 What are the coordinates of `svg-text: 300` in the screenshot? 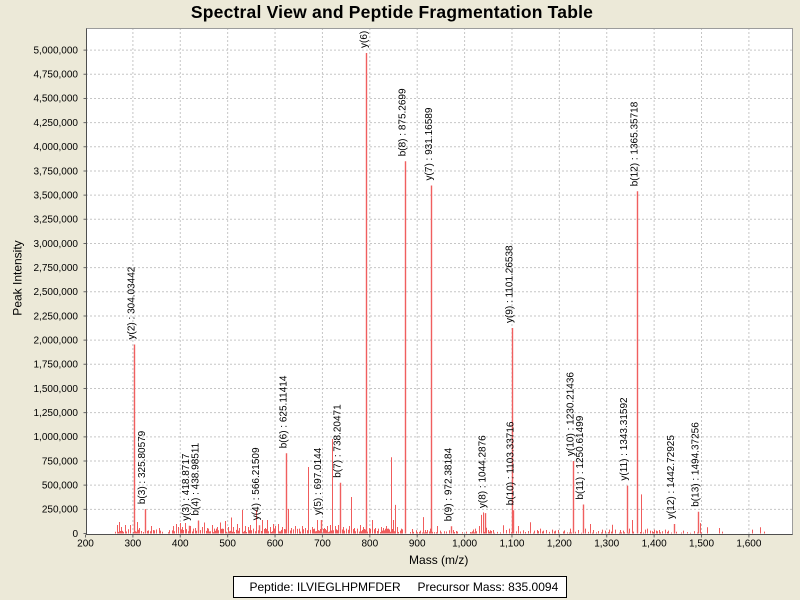 It's located at (133, 544).